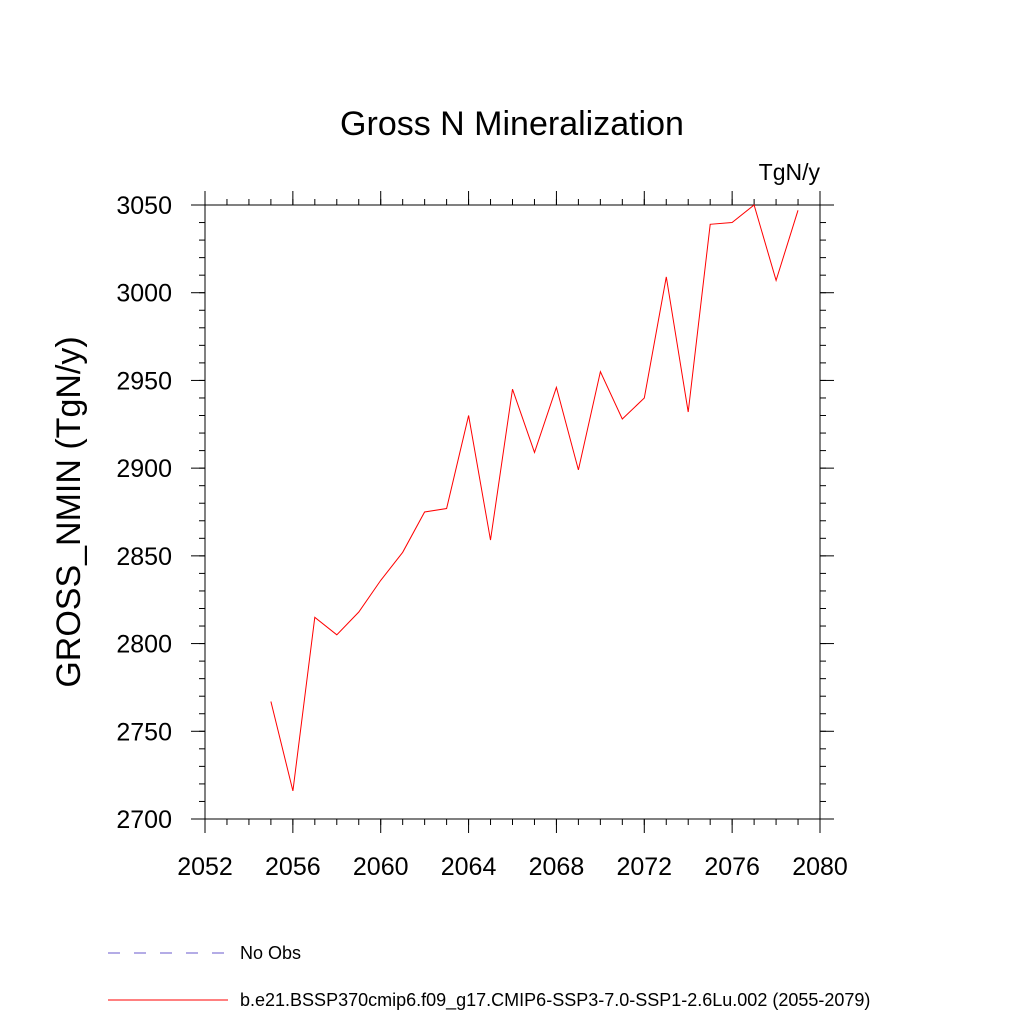 The height and width of the screenshot is (1024, 1024). I want to click on y-tick-label: 3050, so click(144, 206).